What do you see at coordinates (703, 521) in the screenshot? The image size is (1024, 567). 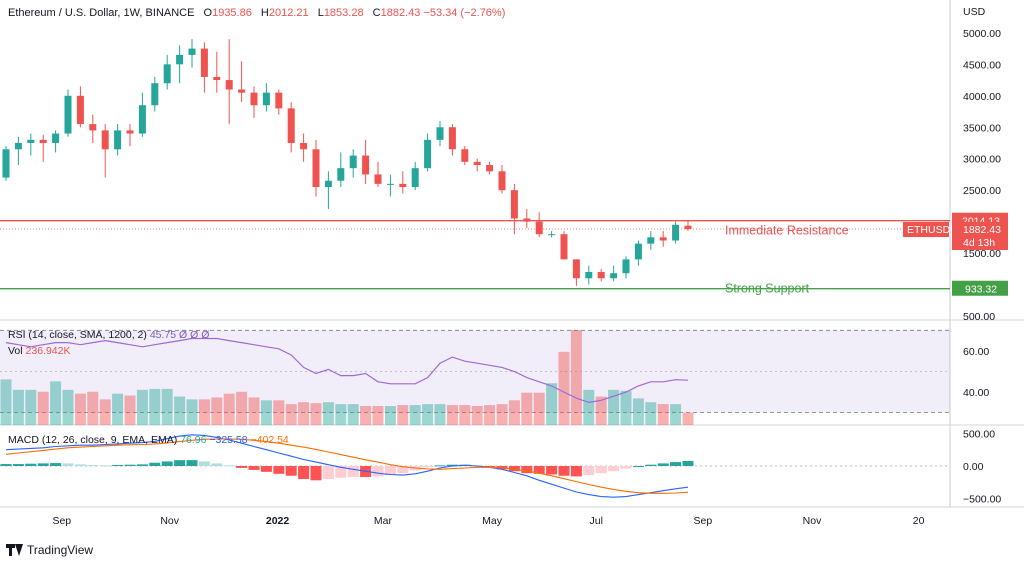 I see `time-tick-label: Sep` at bounding box center [703, 521].